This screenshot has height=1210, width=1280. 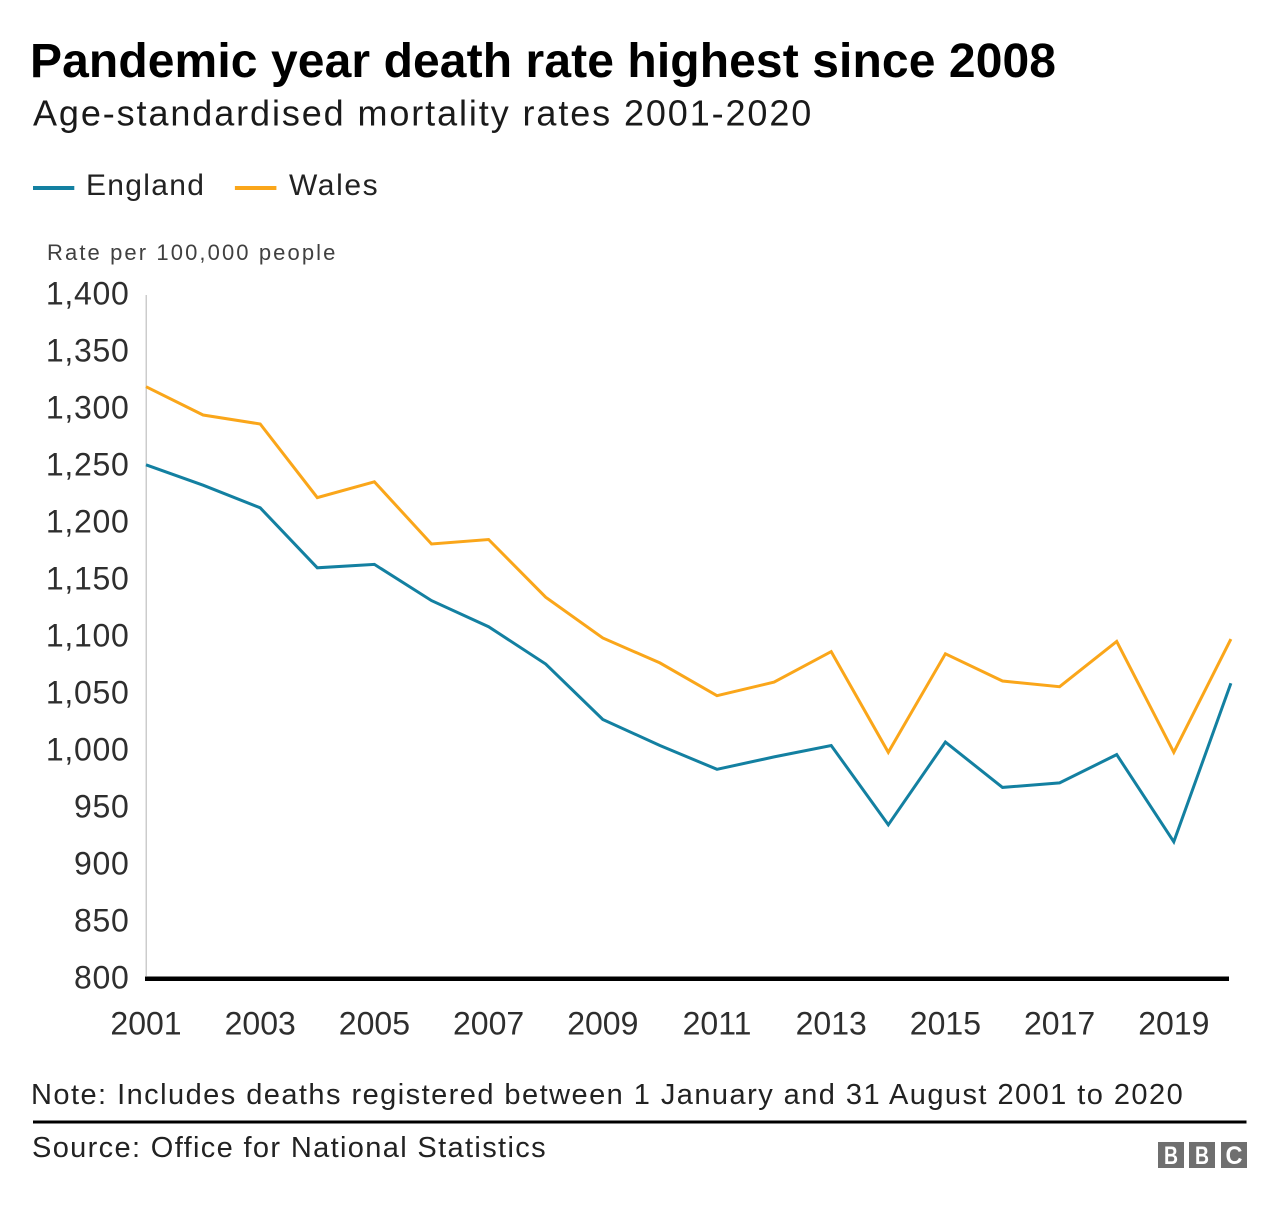 I want to click on svg-text: 1,350, so click(x=88, y=351).